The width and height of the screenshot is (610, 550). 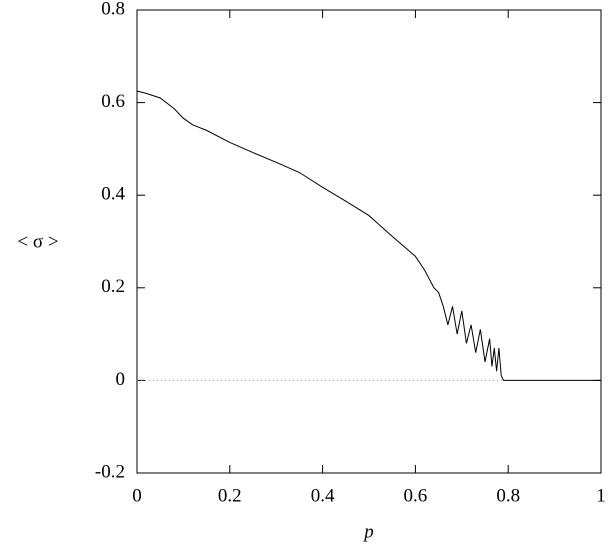 What do you see at coordinates (230, 495) in the screenshot?
I see `x-tick-label: 0.2` at bounding box center [230, 495].